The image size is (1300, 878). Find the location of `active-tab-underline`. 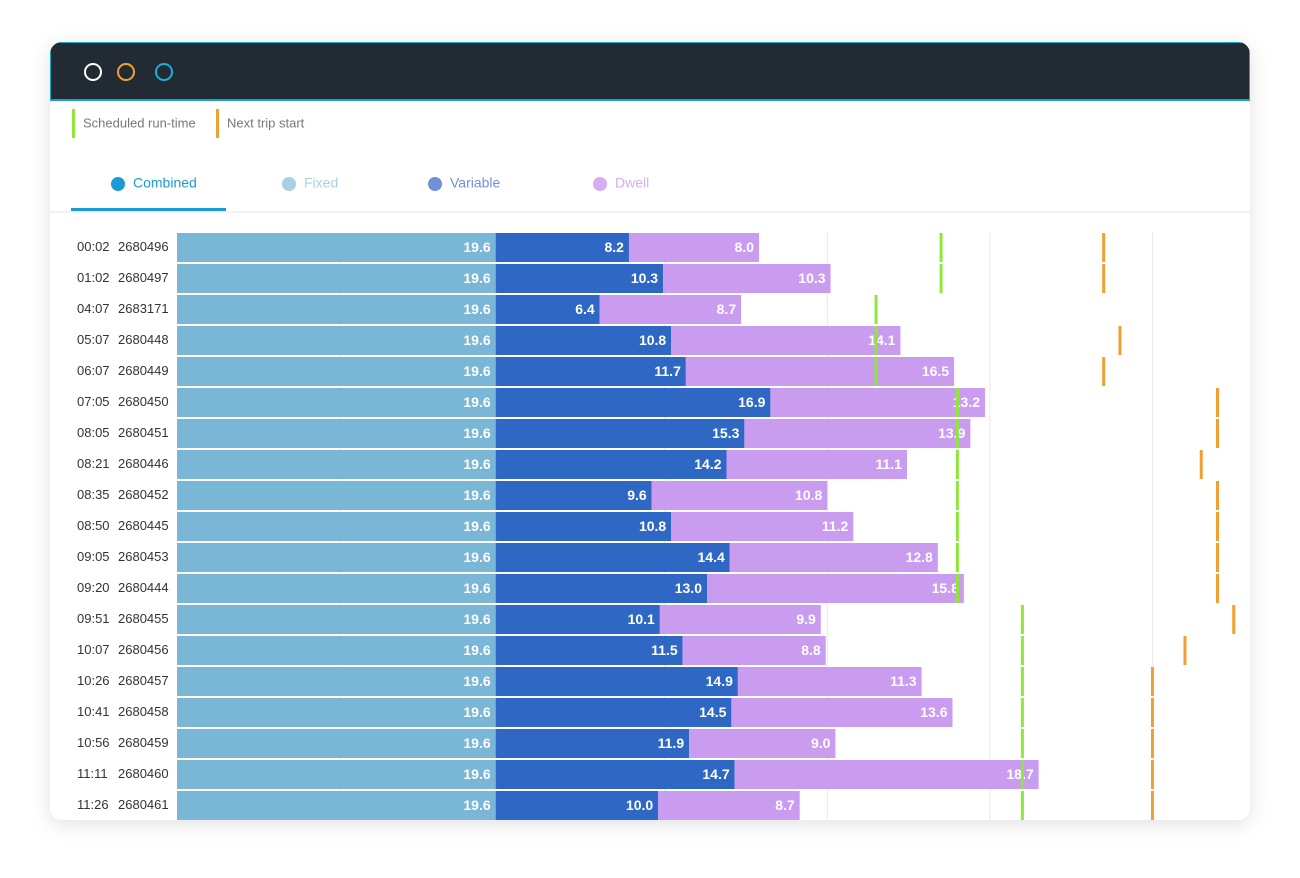

active-tab-underline is located at coordinates (148, 209).